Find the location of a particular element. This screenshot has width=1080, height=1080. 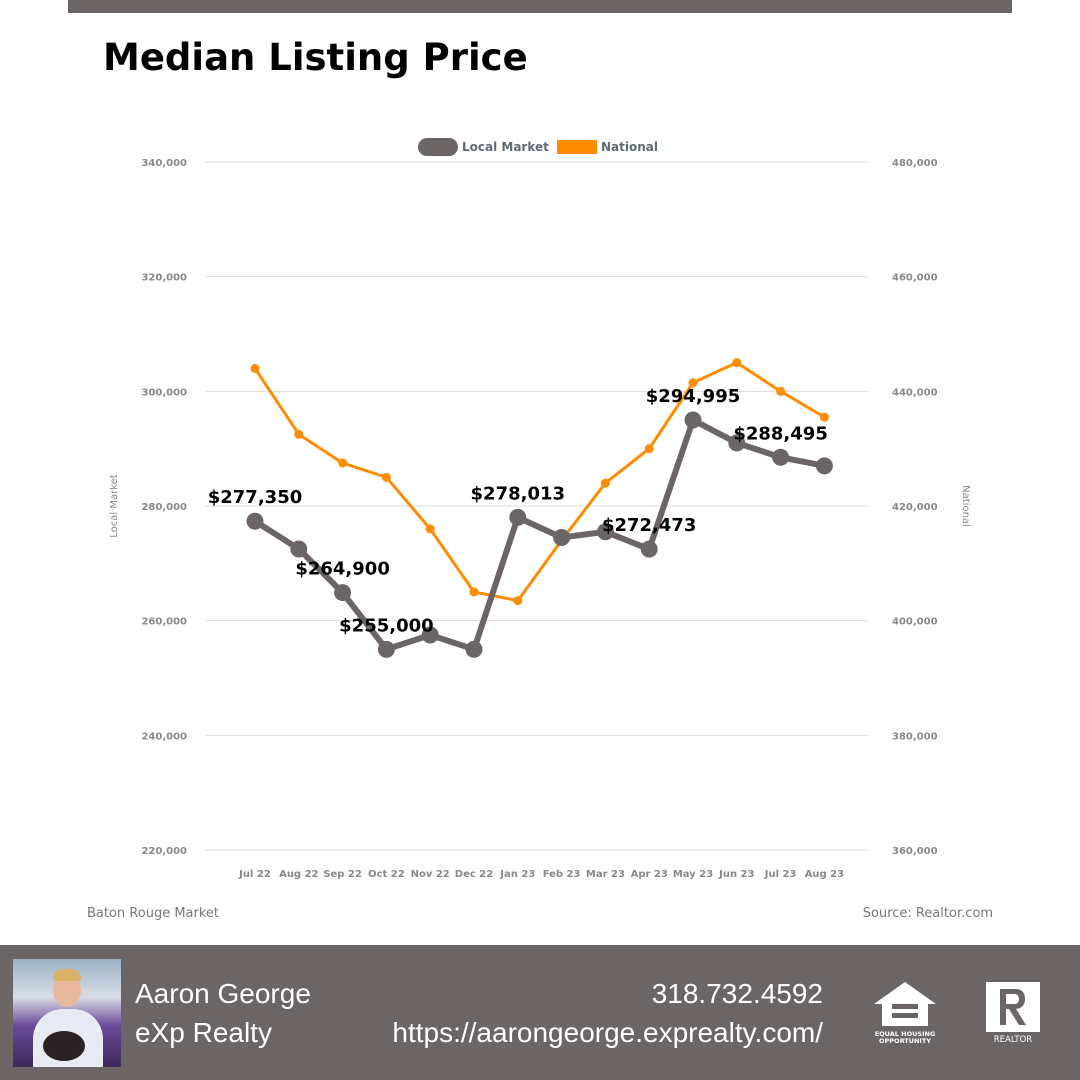

left-axis-tick-label: 340,000 is located at coordinates (164, 163).